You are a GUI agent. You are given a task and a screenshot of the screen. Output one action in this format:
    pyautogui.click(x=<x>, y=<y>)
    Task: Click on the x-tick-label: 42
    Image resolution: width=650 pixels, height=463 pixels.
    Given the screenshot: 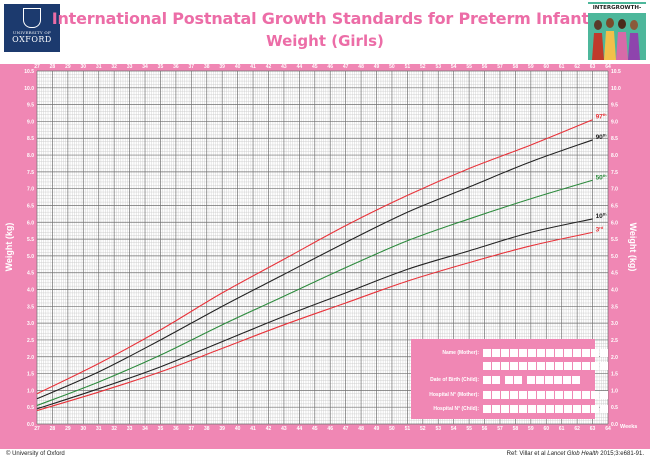 What is the action you would take?
    pyautogui.click(x=269, y=67)
    